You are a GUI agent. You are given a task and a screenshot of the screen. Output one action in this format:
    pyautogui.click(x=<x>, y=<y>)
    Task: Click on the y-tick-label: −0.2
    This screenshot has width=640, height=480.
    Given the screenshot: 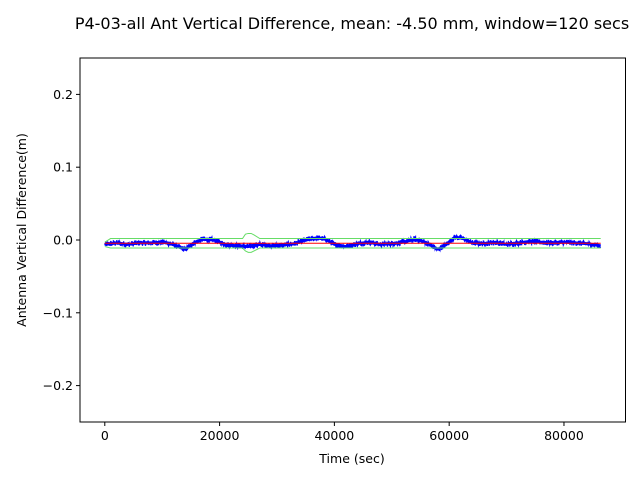 What is the action you would take?
    pyautogui.click(x=58, y=385)
    